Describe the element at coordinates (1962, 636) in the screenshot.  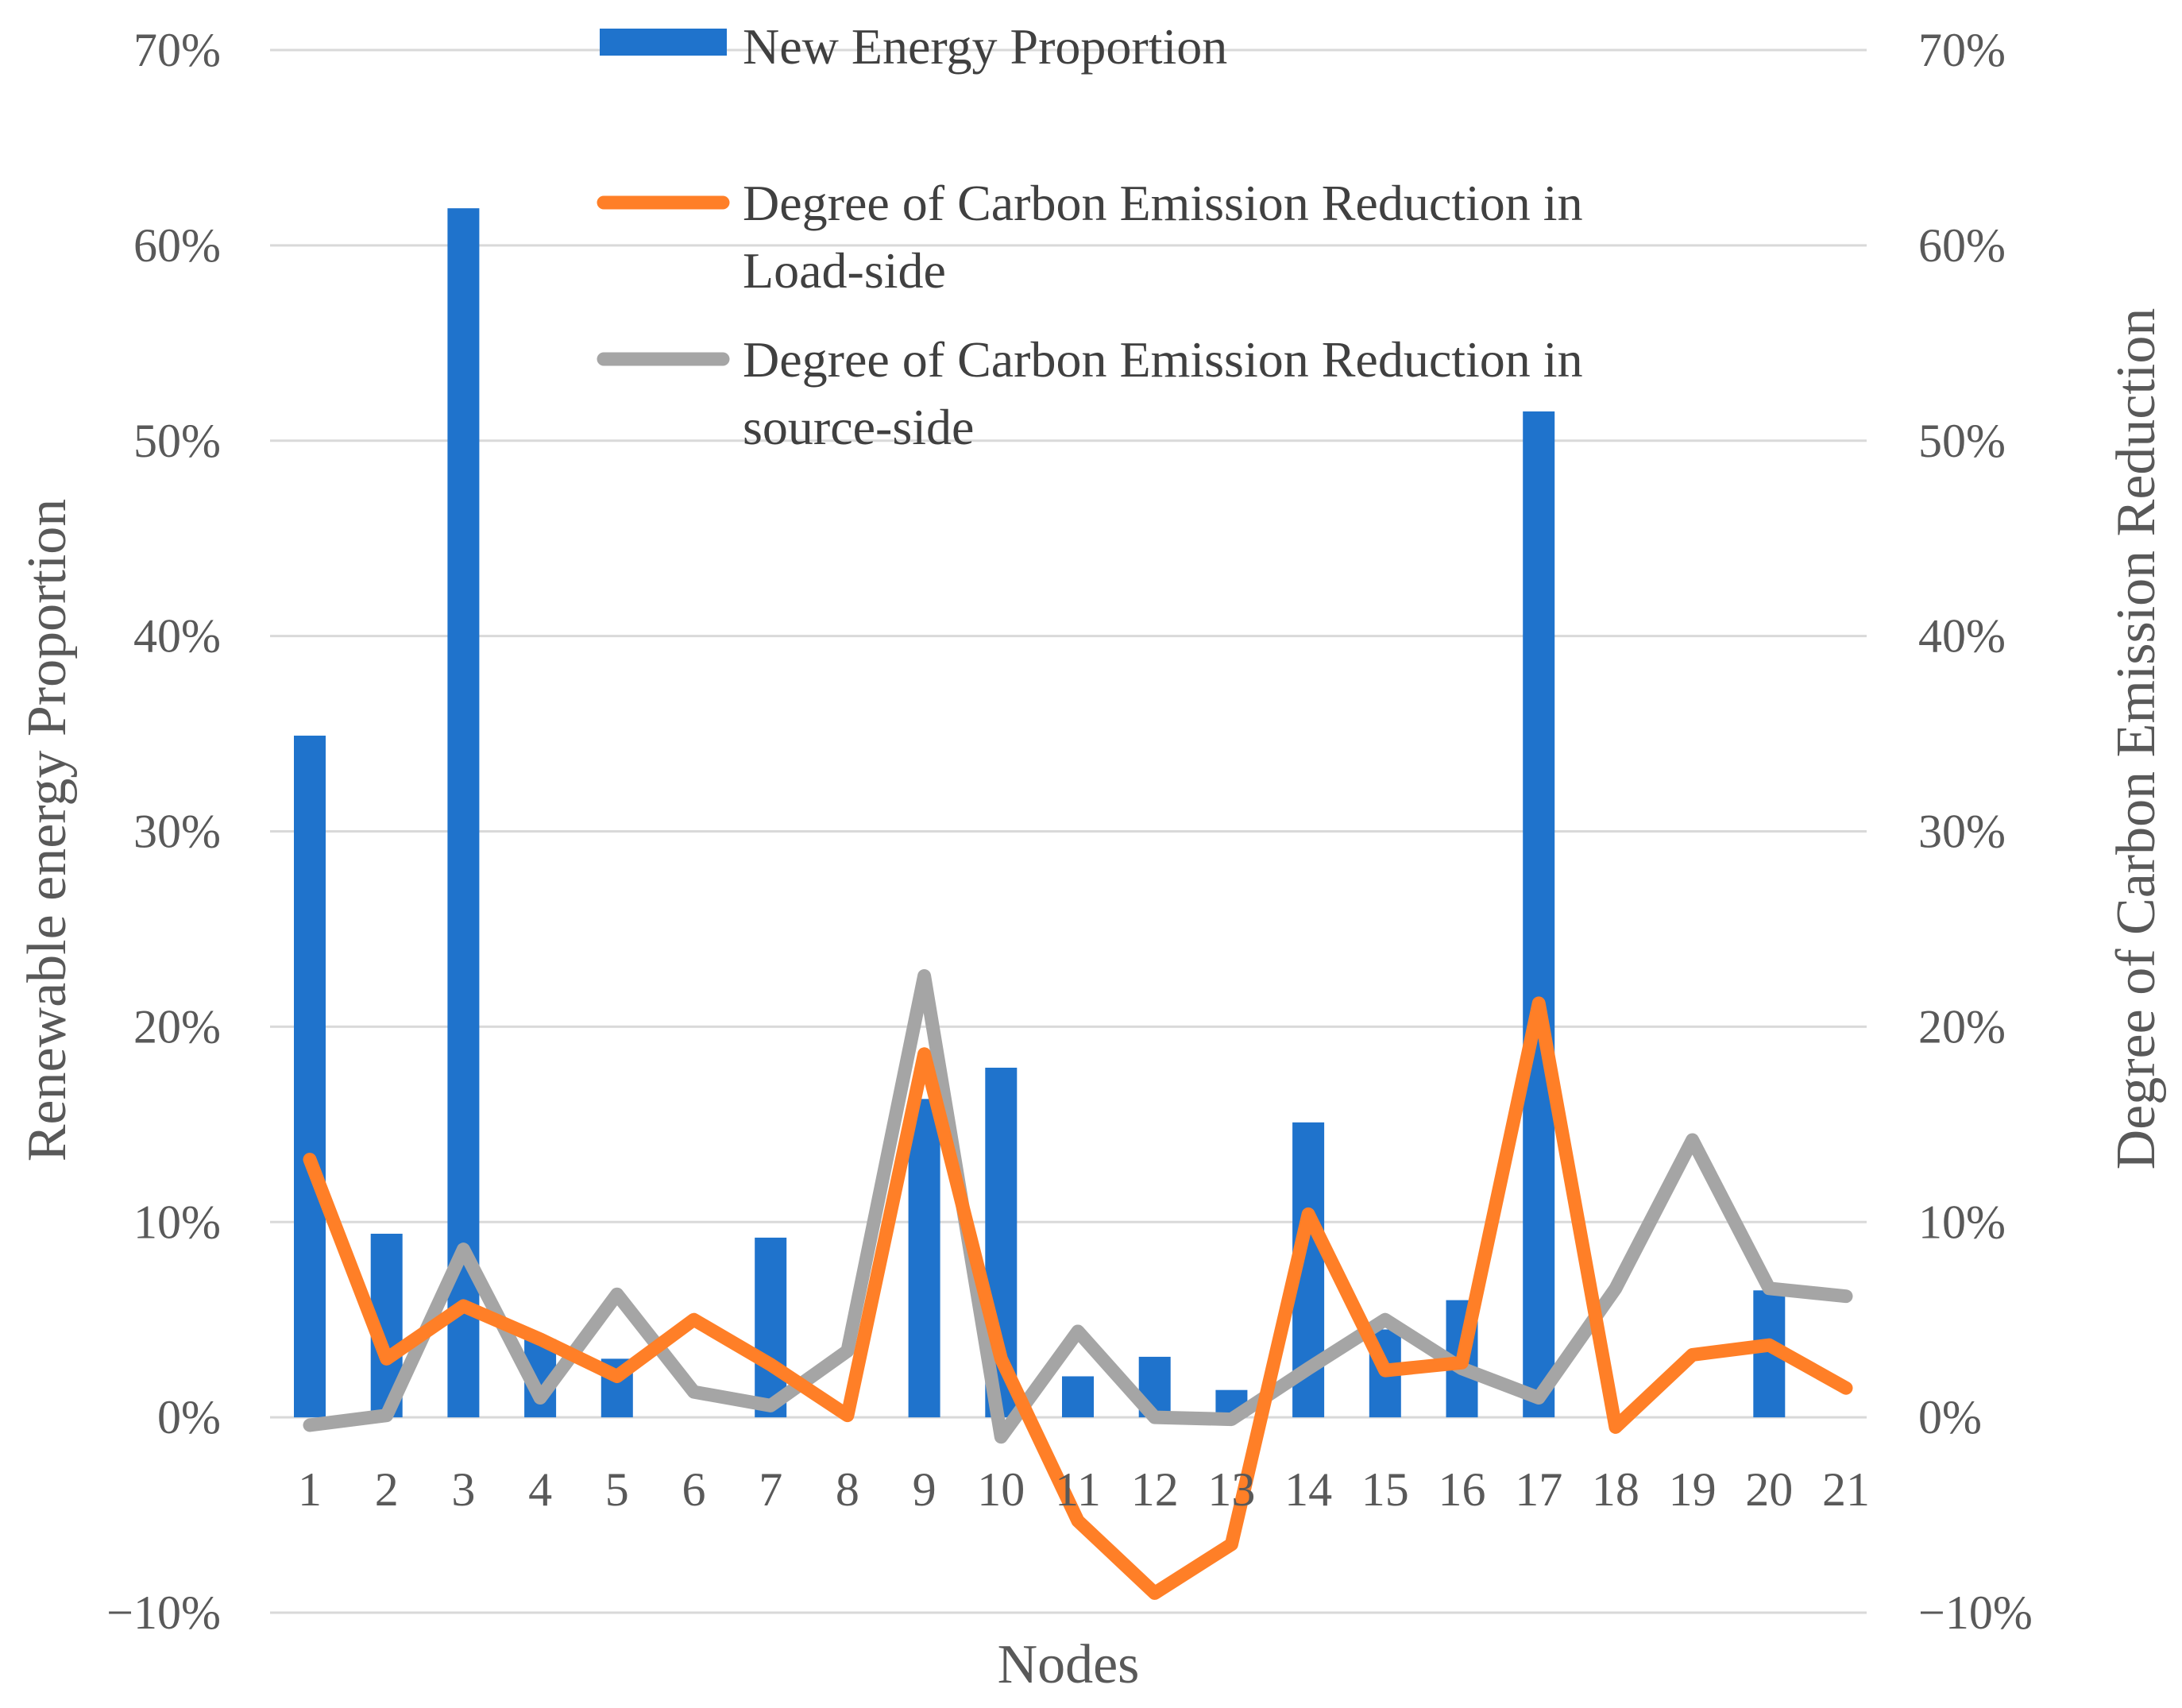
I see `y-tick-label-right: 40%` at that location.